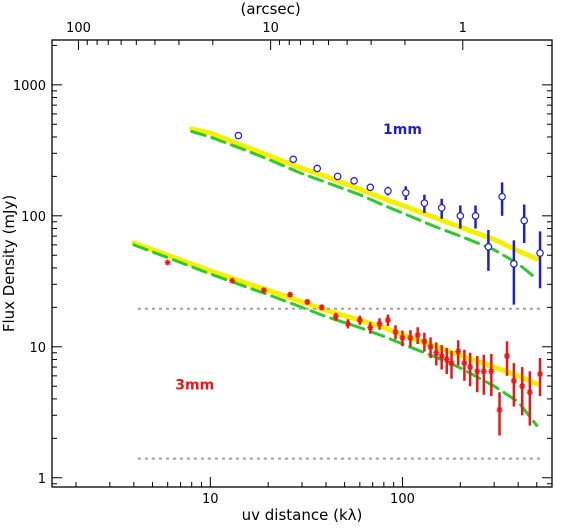 The width and height of the screenshot is (568, 528). I want to click on x-axis-title: uv distance (kλ), so click(302, 515).